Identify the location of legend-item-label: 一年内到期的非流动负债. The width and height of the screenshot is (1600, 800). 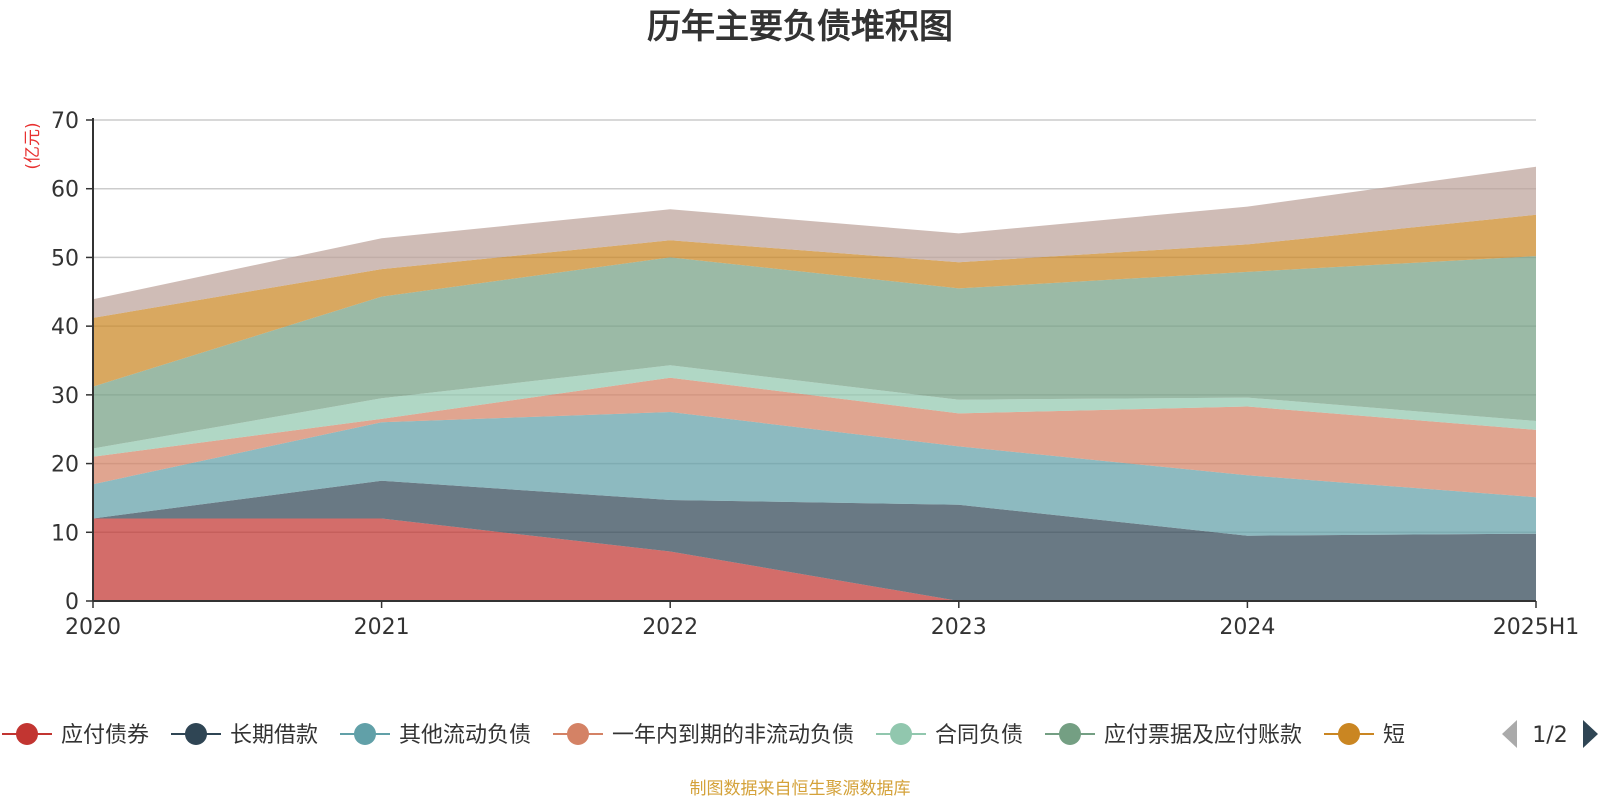
(733, 735).